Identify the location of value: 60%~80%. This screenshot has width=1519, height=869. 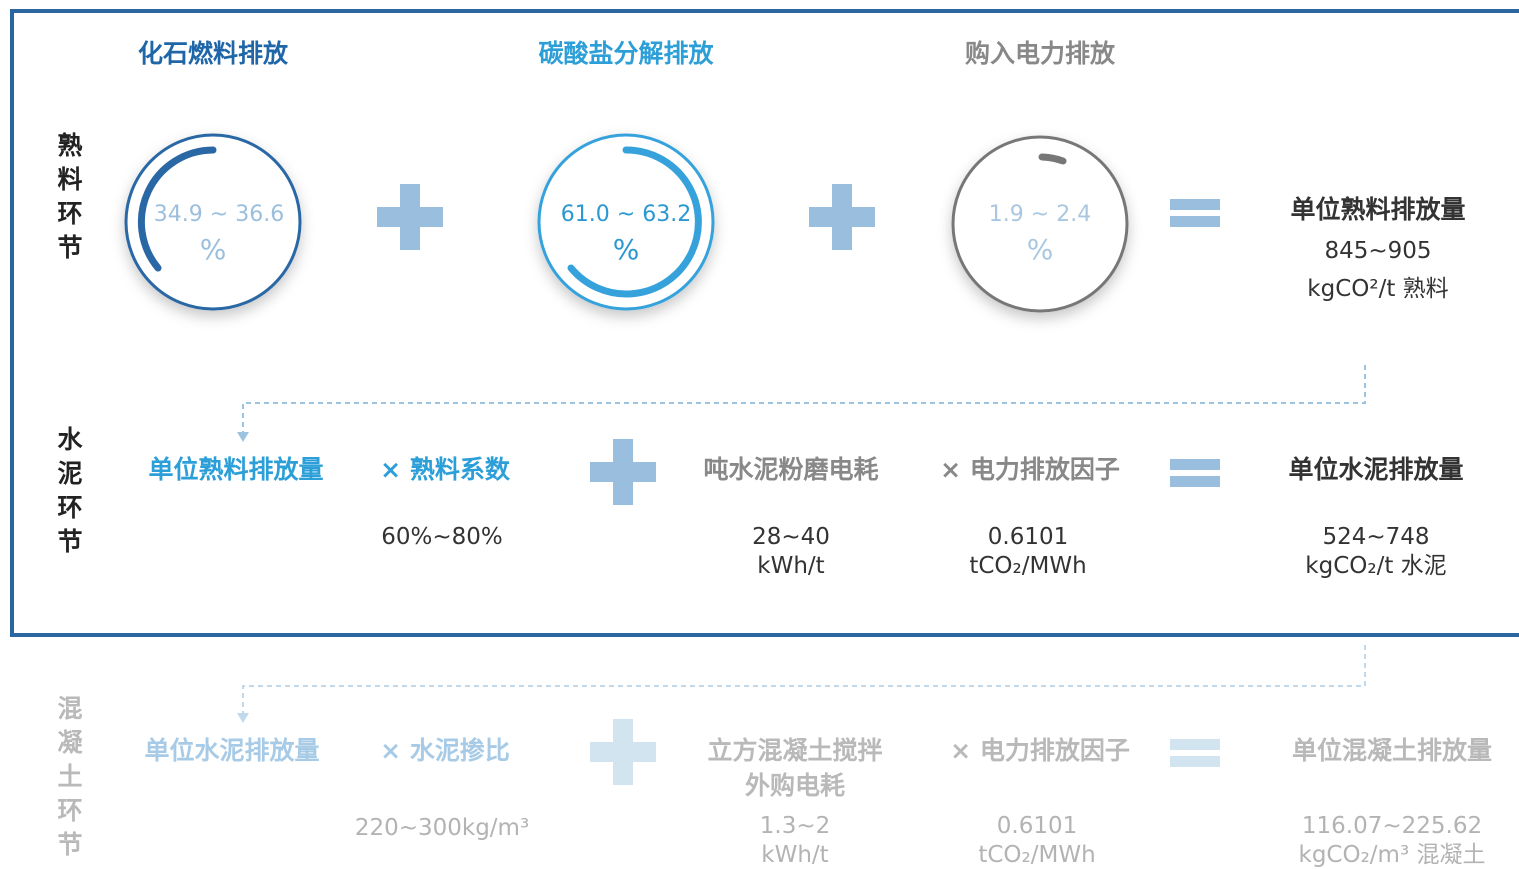
(442, 537).